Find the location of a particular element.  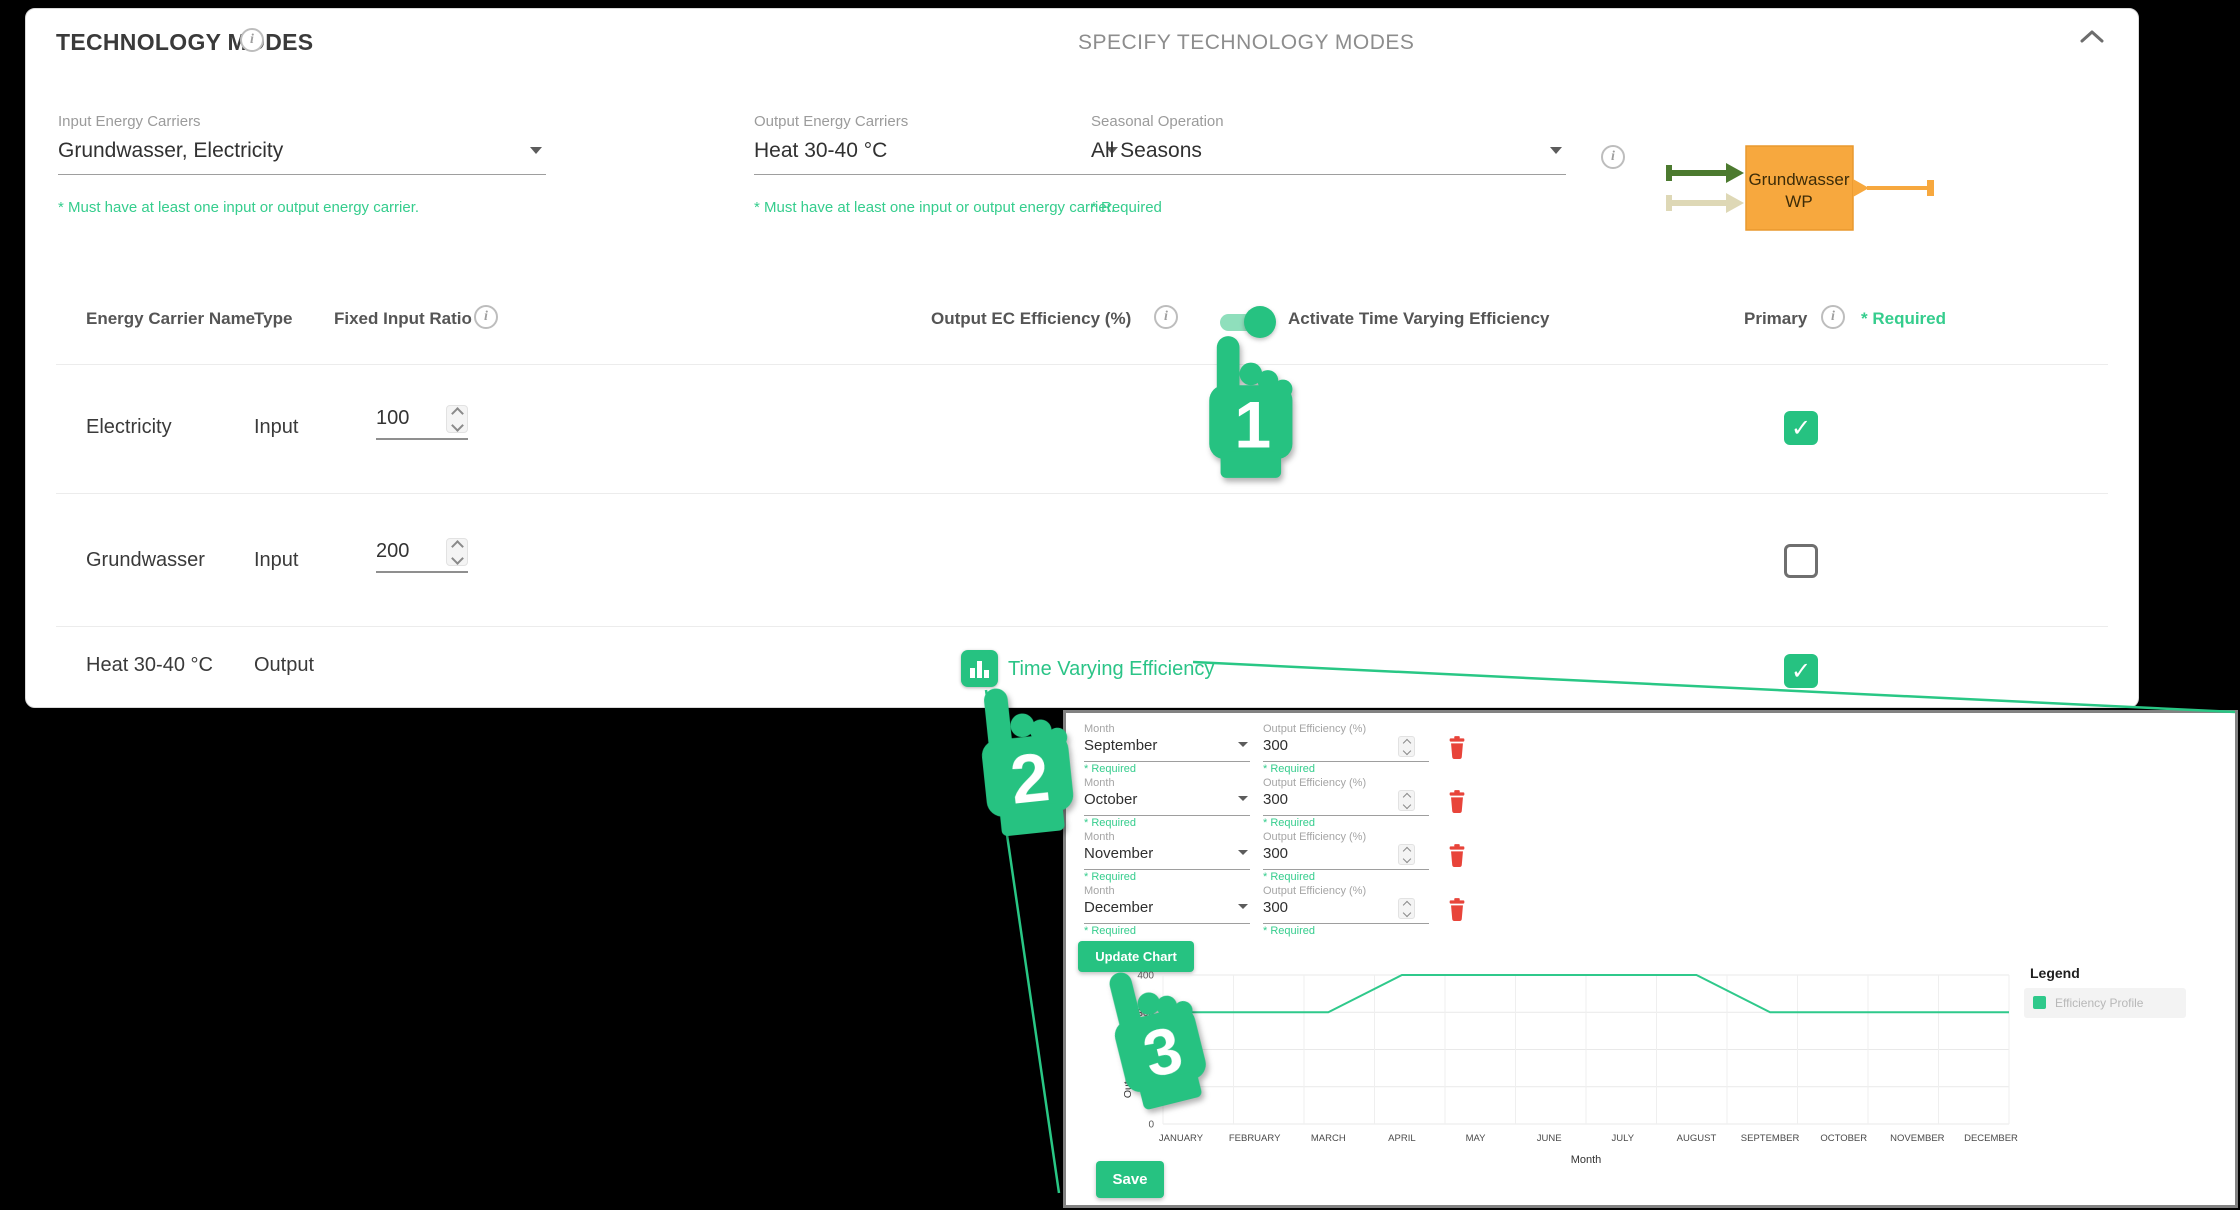

field-value: All Seasons is located at coordinates (1146, 150).